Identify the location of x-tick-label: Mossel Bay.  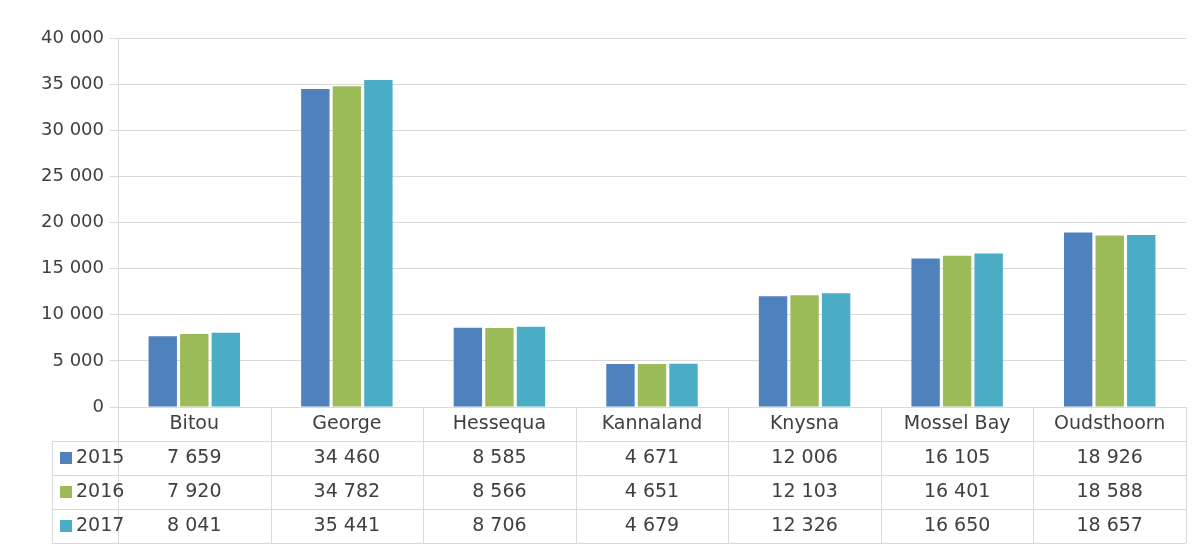
(957, 422).